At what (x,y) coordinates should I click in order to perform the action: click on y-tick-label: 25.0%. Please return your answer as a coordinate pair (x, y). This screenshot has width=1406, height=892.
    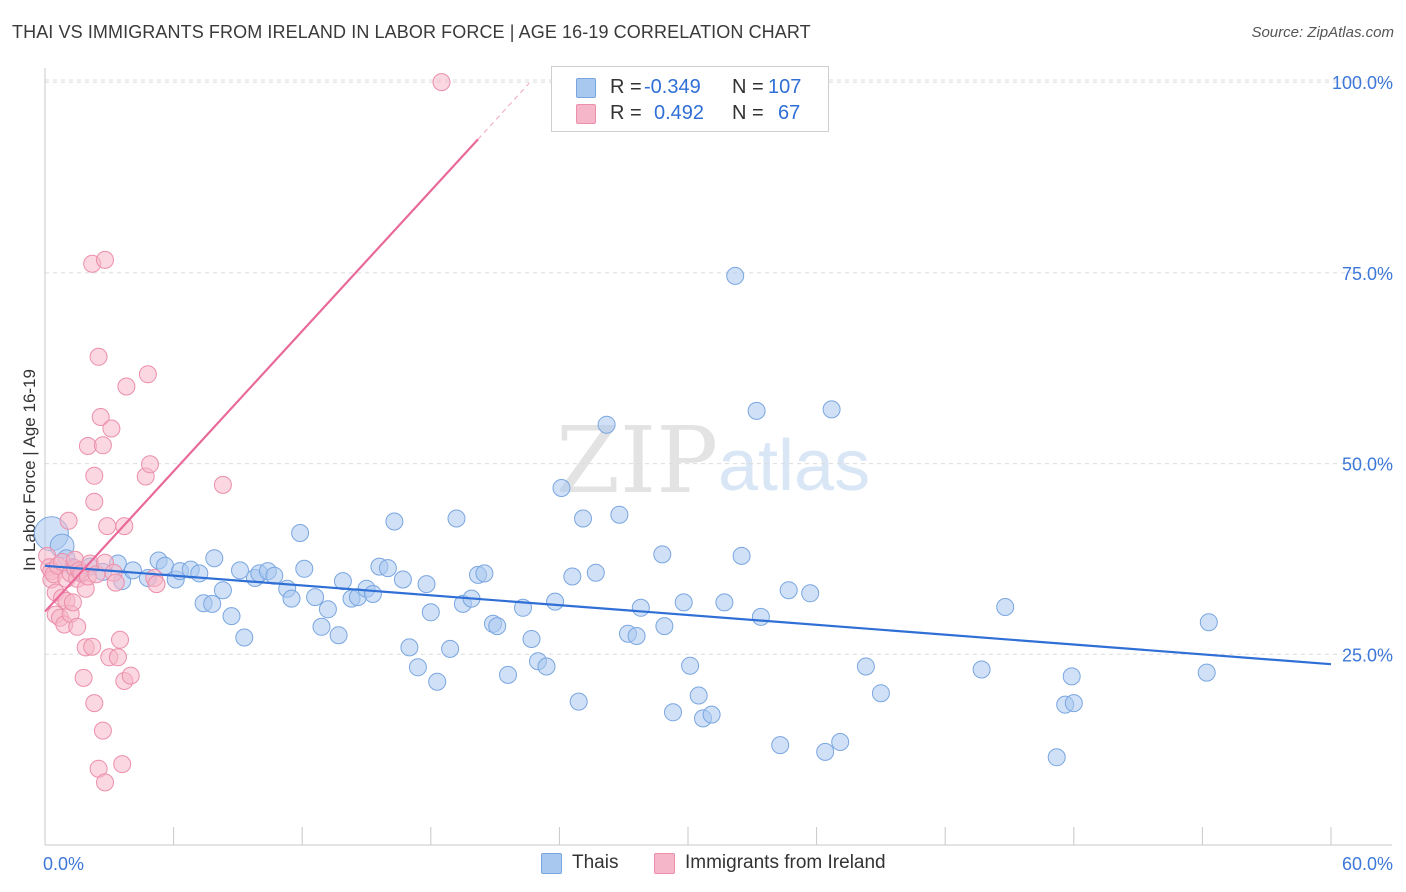
    Looking at the image, I should click on (1367, 655).